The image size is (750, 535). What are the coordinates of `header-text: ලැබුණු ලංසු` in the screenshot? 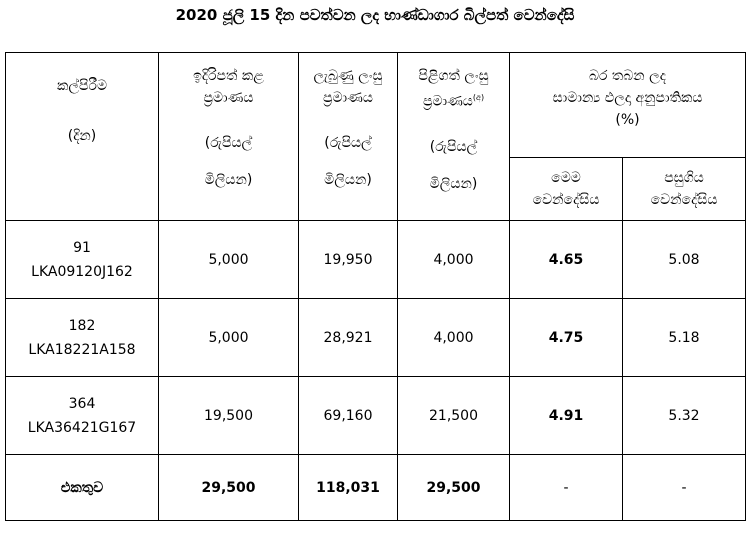 It's located at (348, 76).